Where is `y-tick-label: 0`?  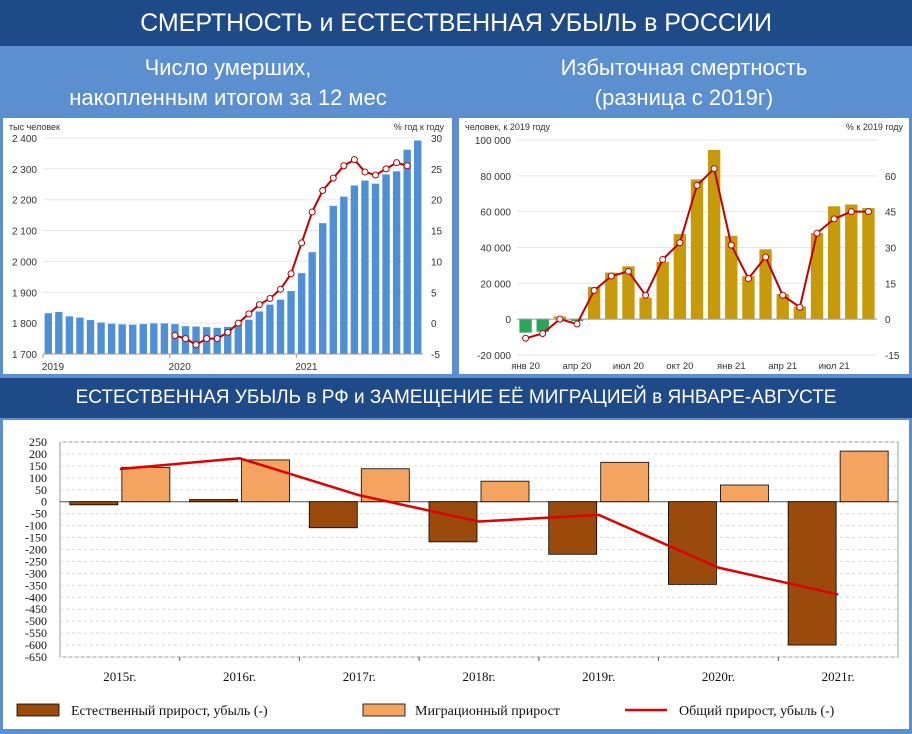
y-tick-label: 0 is located at coordinates (44, 502).